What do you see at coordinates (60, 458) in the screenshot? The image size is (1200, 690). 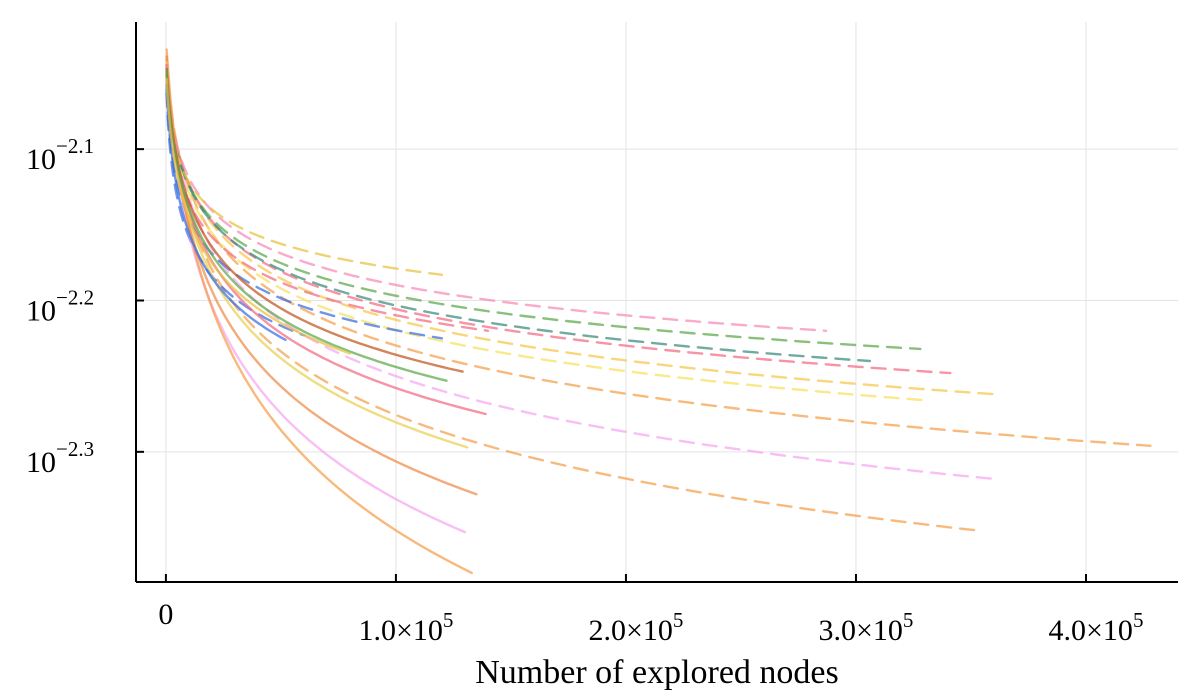 I see `y-tick-label: 10−2.3` at bounding box center [60, 458].